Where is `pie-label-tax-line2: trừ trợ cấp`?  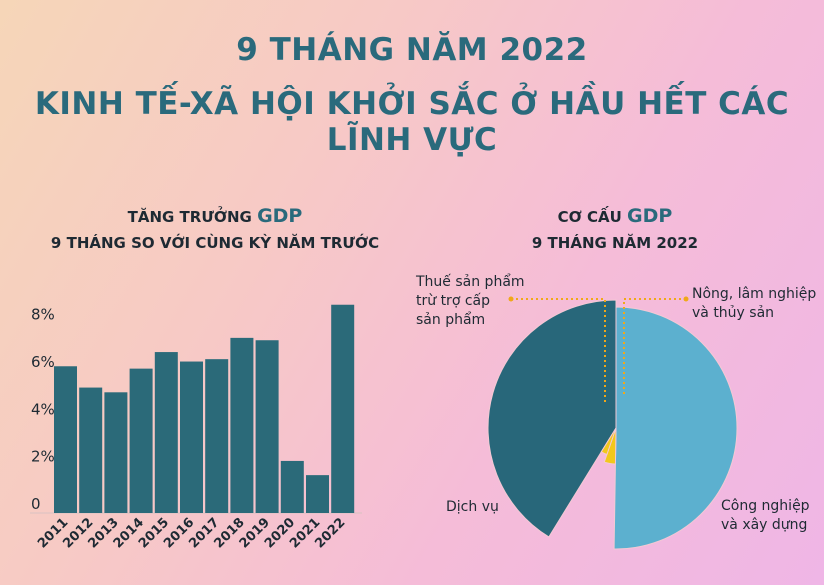
pie-label-tax-line2: trừ trợ cấp is located at coordinates (453, 301).